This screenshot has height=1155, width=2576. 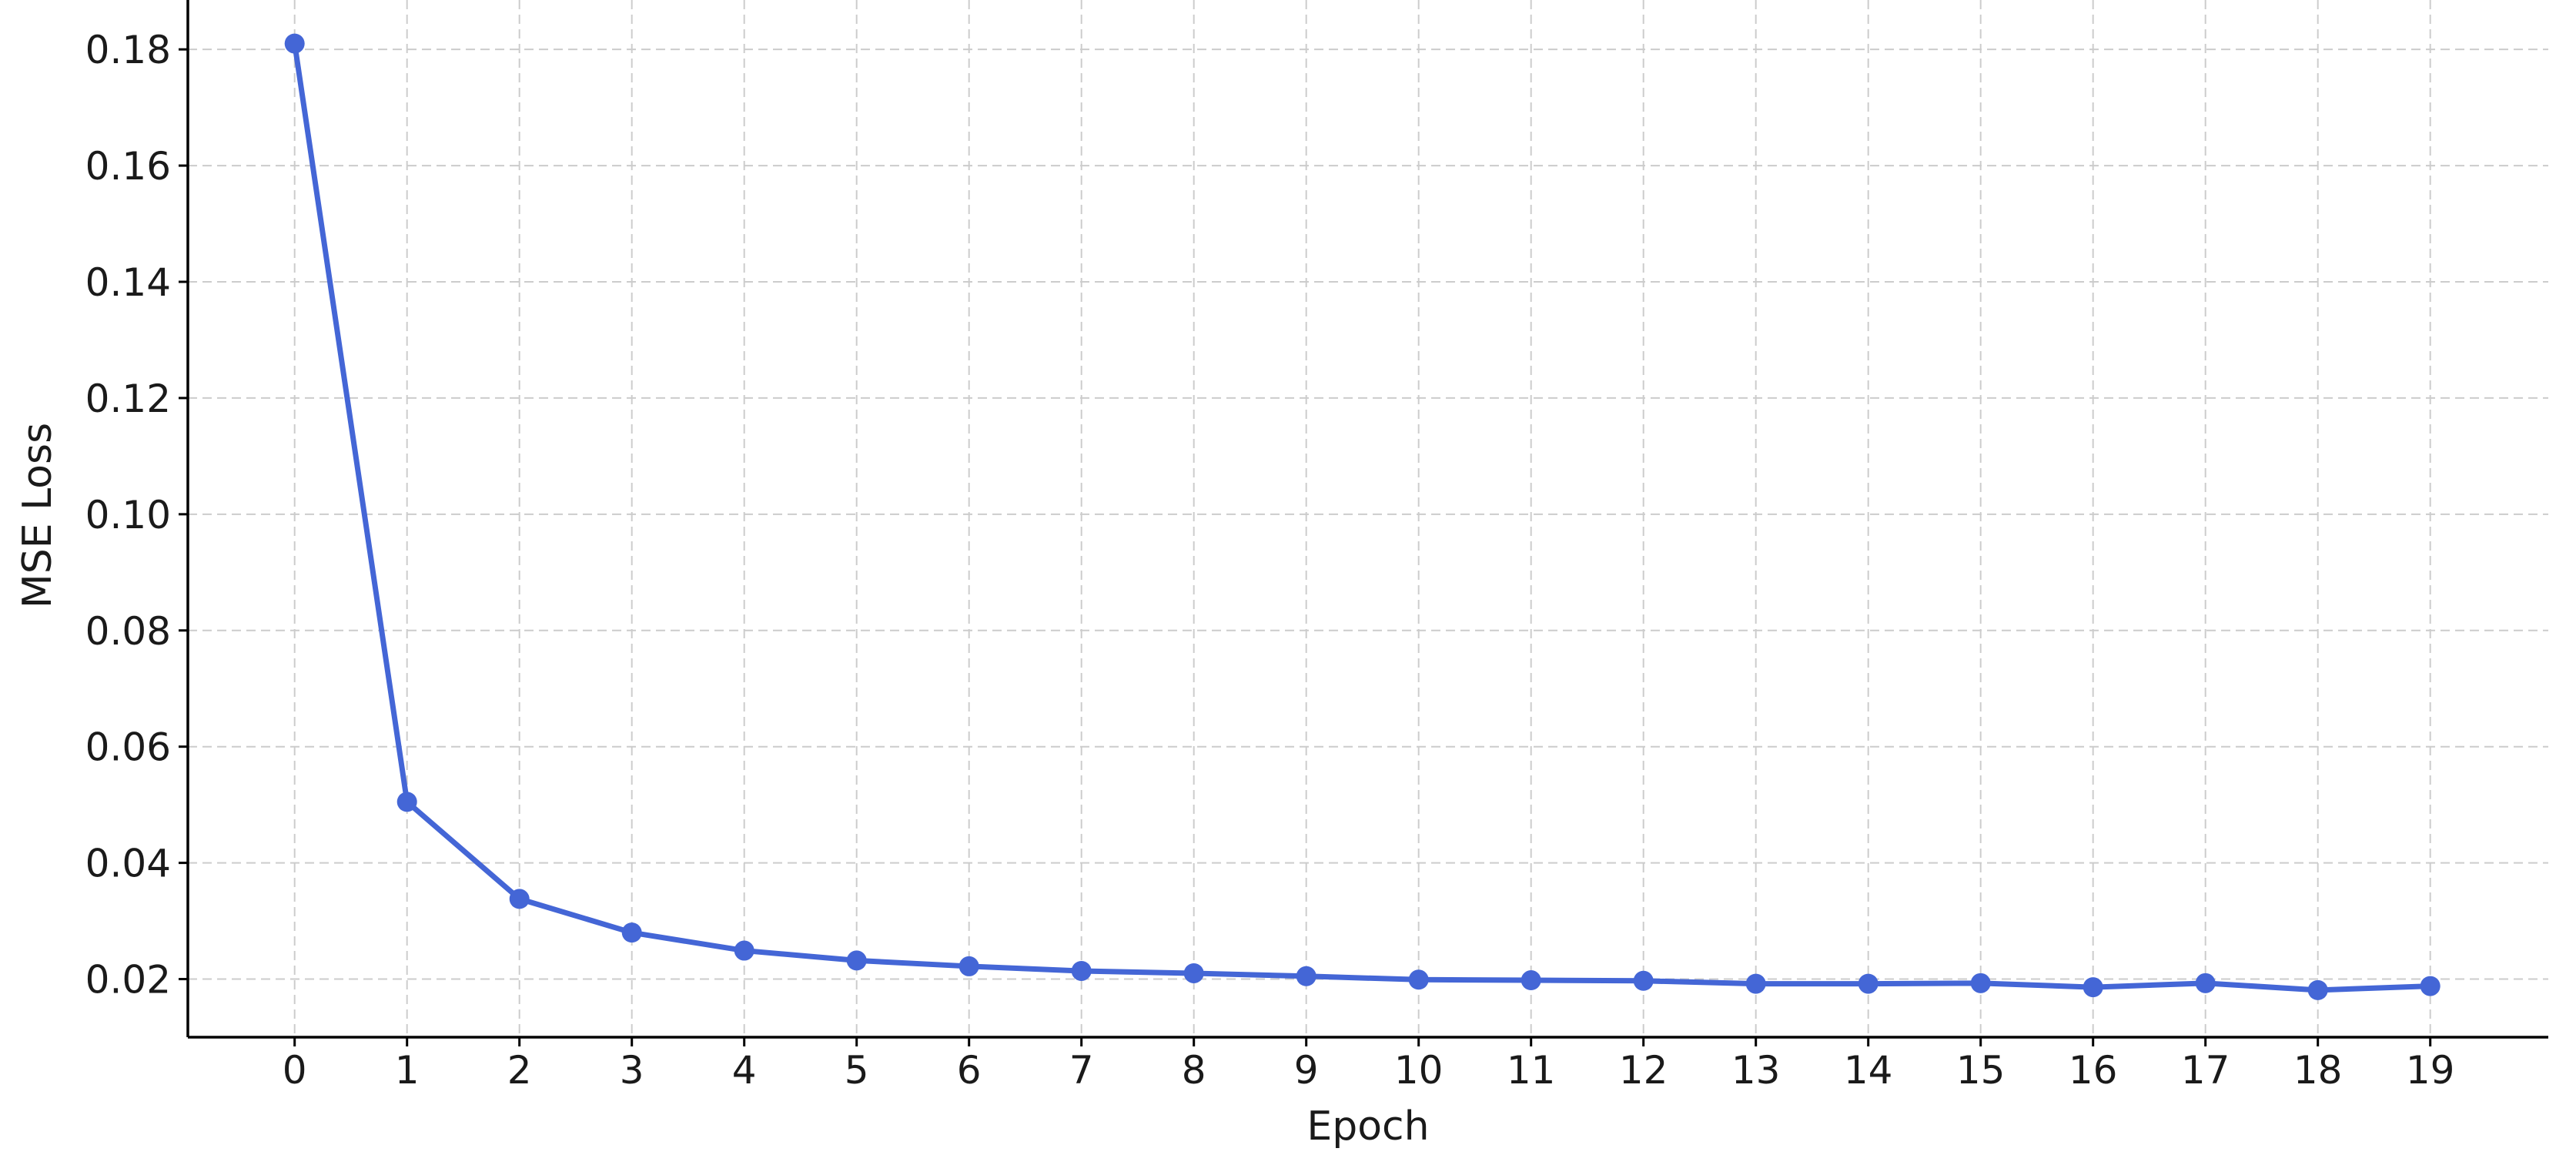 What do you see at coordinates (128, 864) in the screenshot?
I see `y-tick-label: 0.04` at bounding box center [128, 864].